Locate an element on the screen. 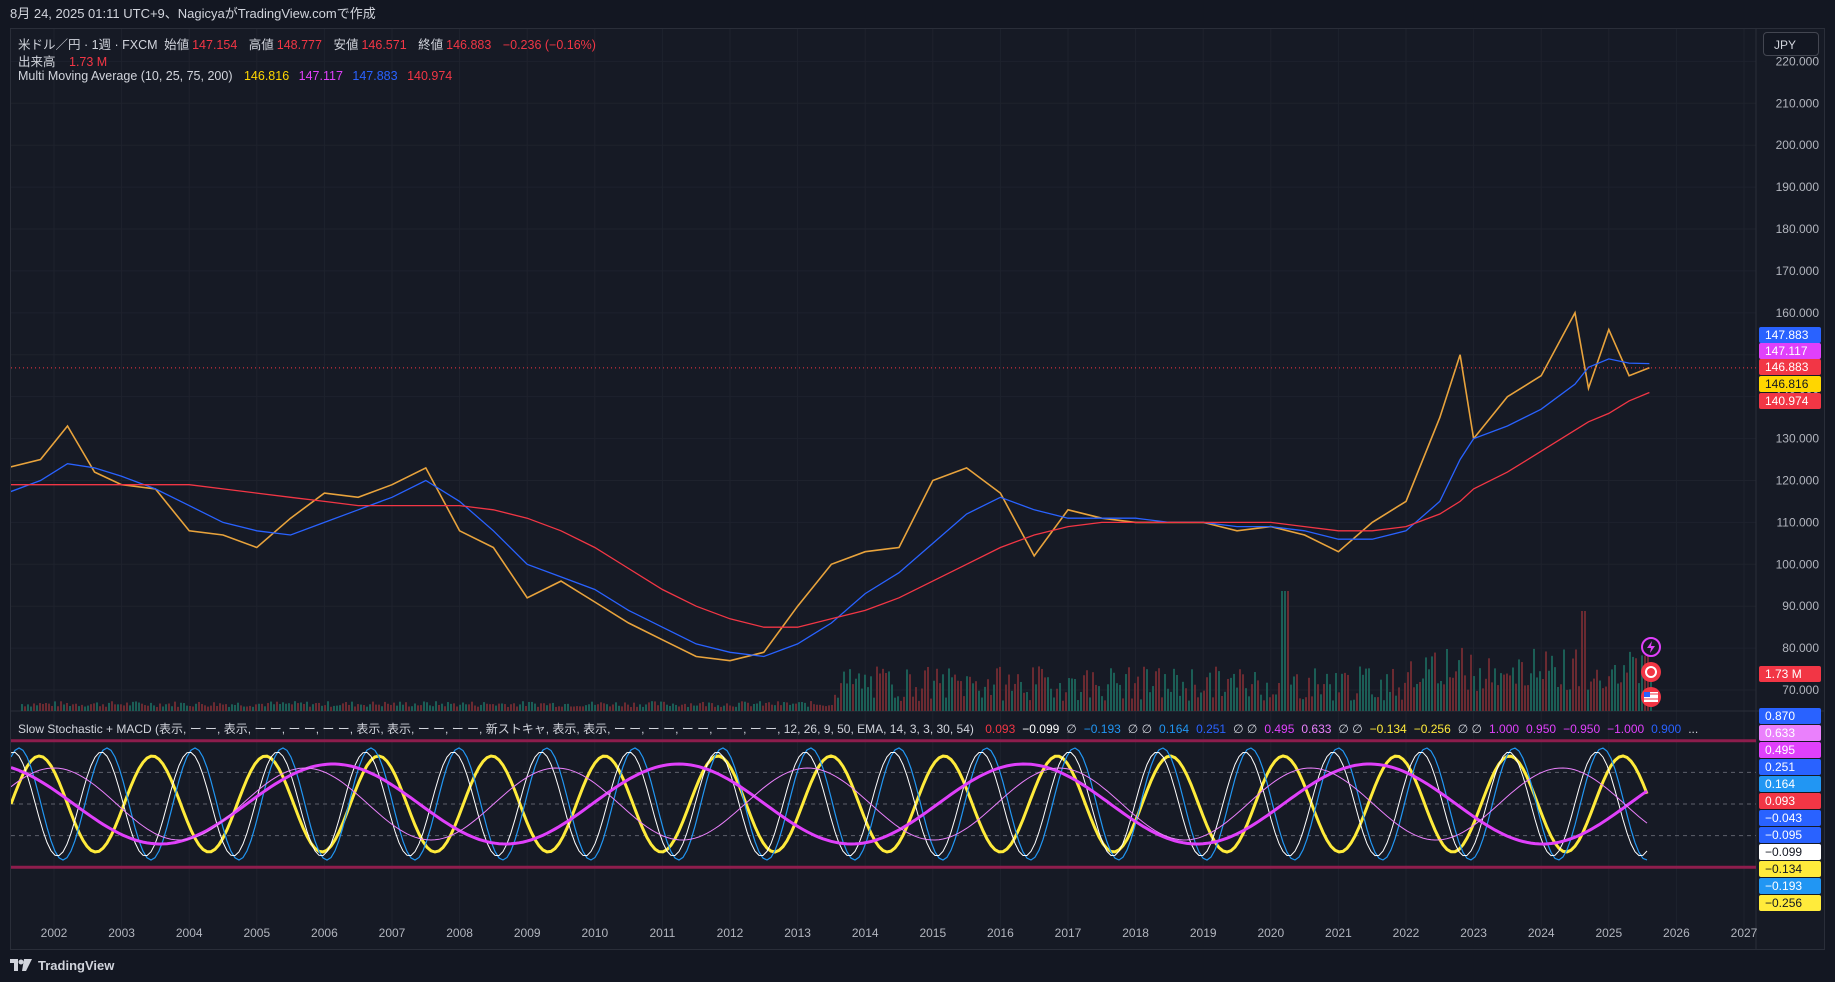  price-axis-label: 80.000 is located at coordinates (1800, 648).